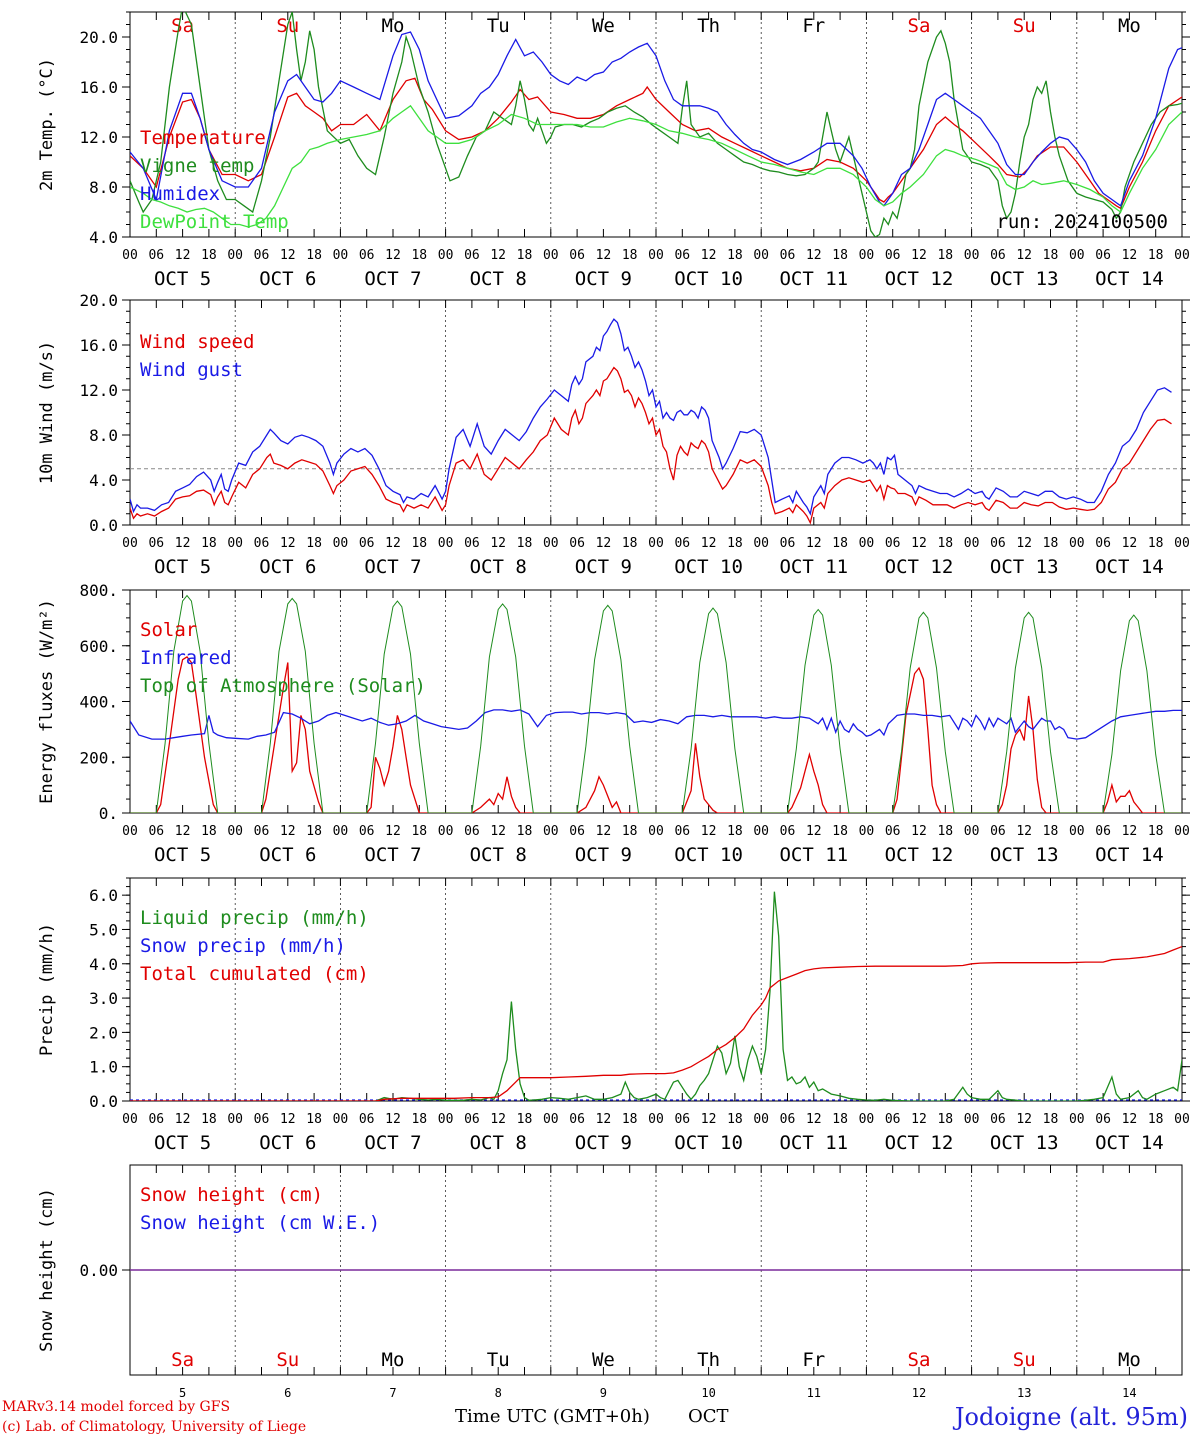 This screenshot has width=1194, height=1440. I want to click on series-vigne-temp, so click(656, 124).